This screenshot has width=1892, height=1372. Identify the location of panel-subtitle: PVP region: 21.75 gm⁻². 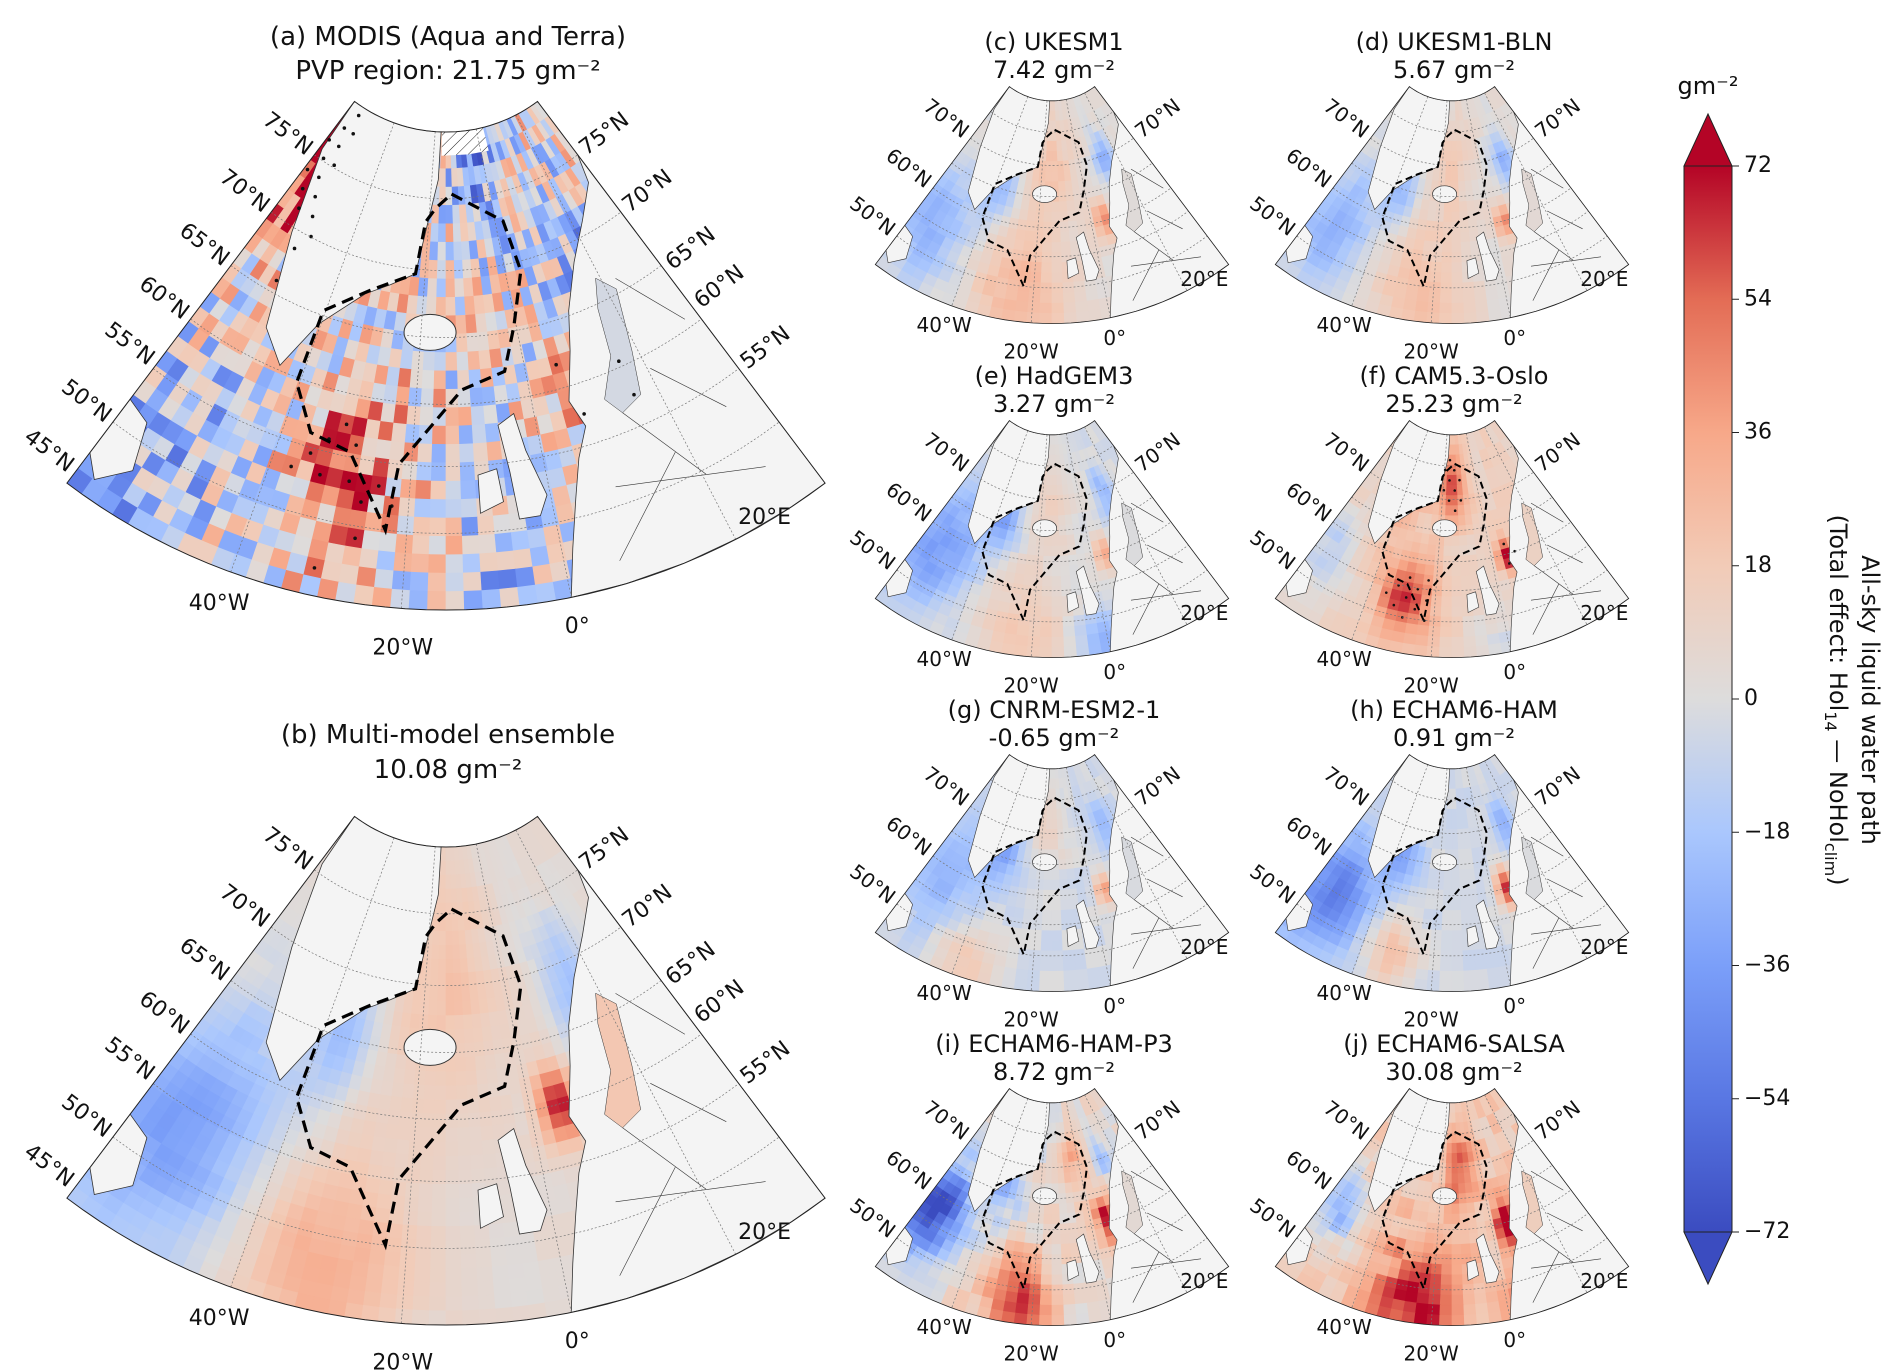
(447, 71).